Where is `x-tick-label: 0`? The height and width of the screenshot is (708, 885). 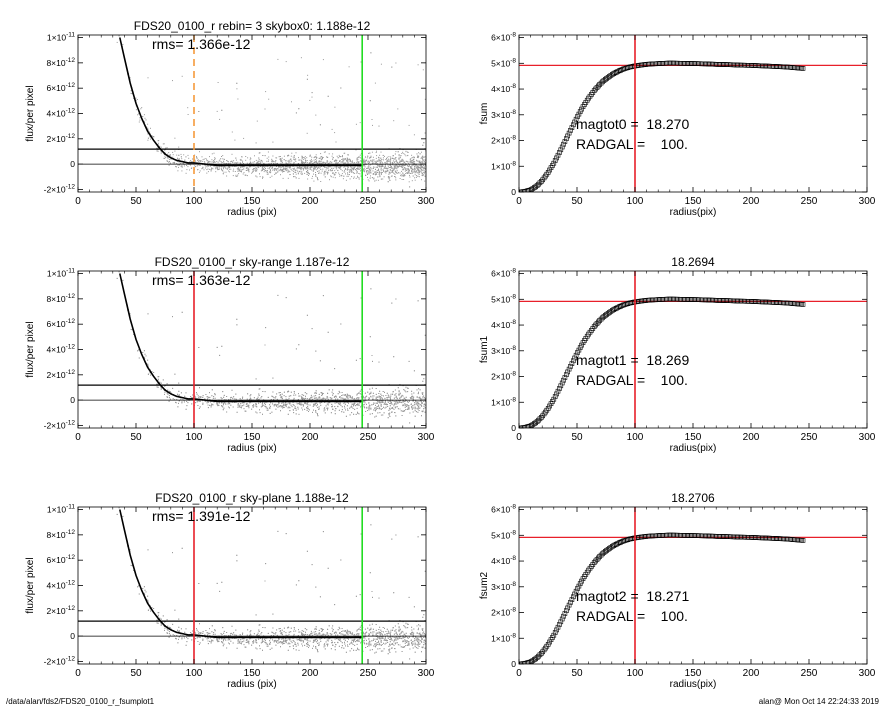 x-tick-label: 0 is located at coordinates (519, 201).